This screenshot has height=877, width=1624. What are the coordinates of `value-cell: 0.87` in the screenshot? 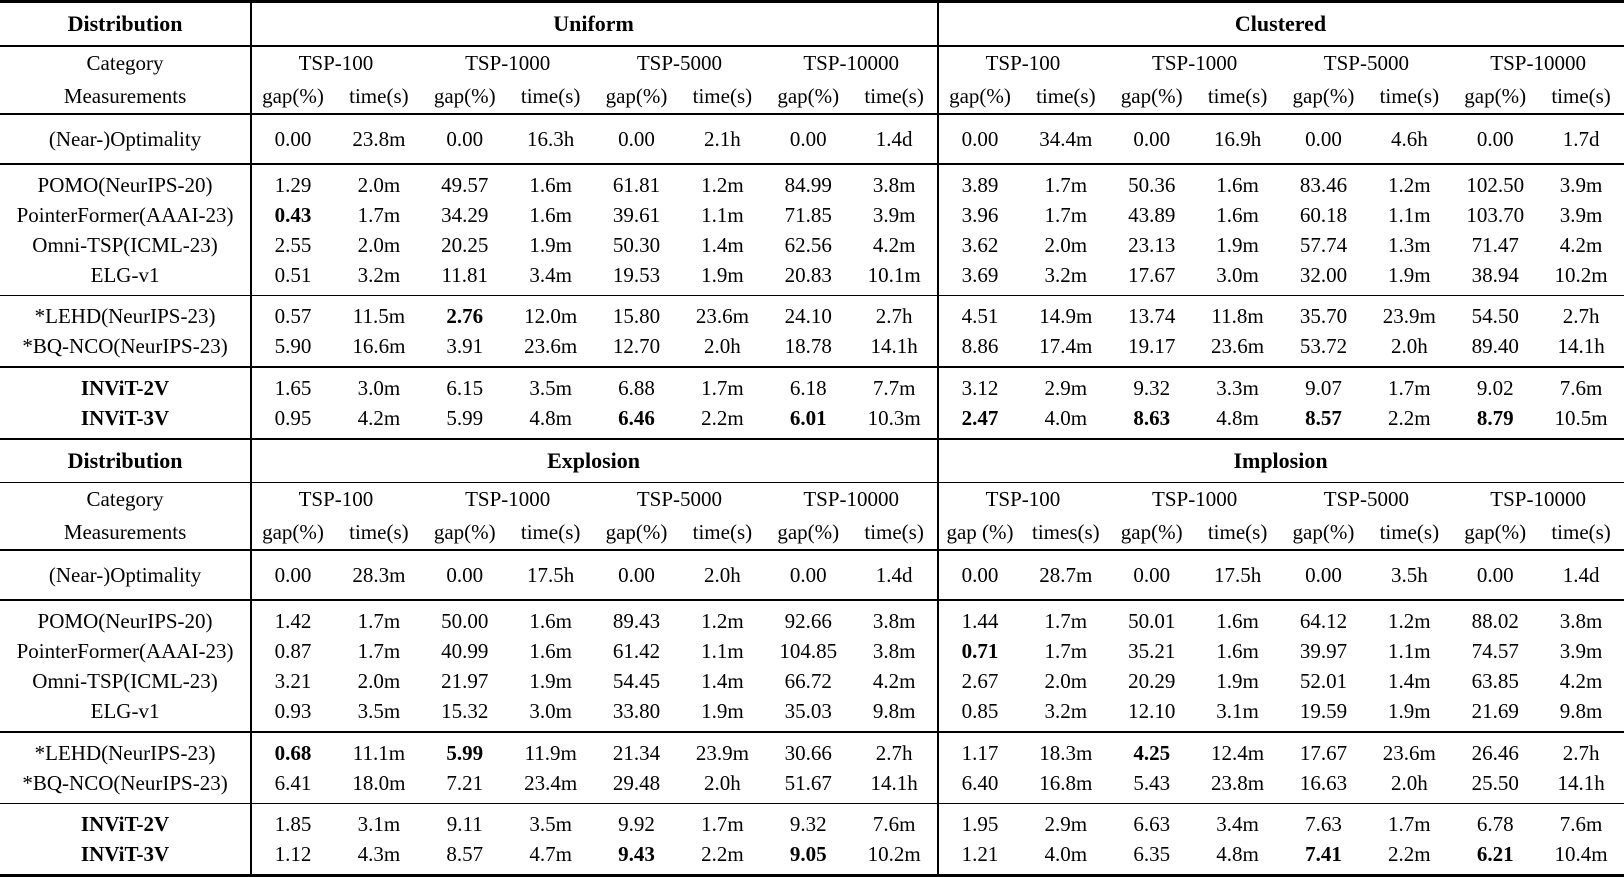 It's located at (293, 651).